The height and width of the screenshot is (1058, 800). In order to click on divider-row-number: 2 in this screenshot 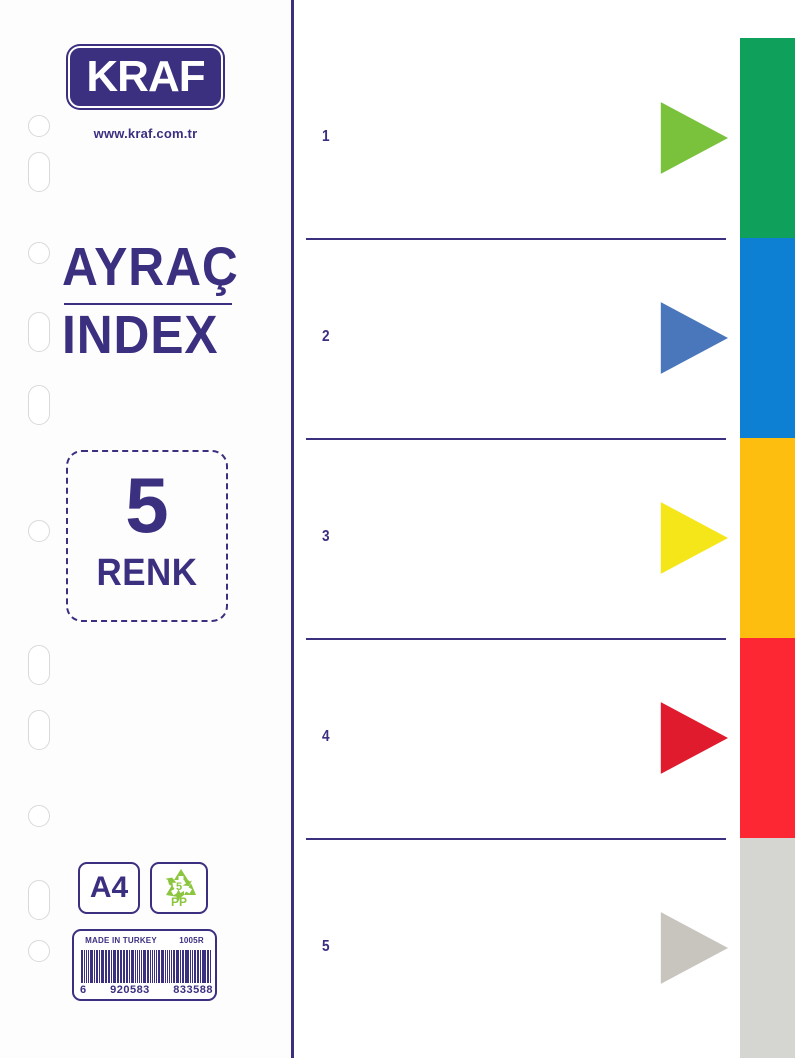, I will do `click(326, 336)`.